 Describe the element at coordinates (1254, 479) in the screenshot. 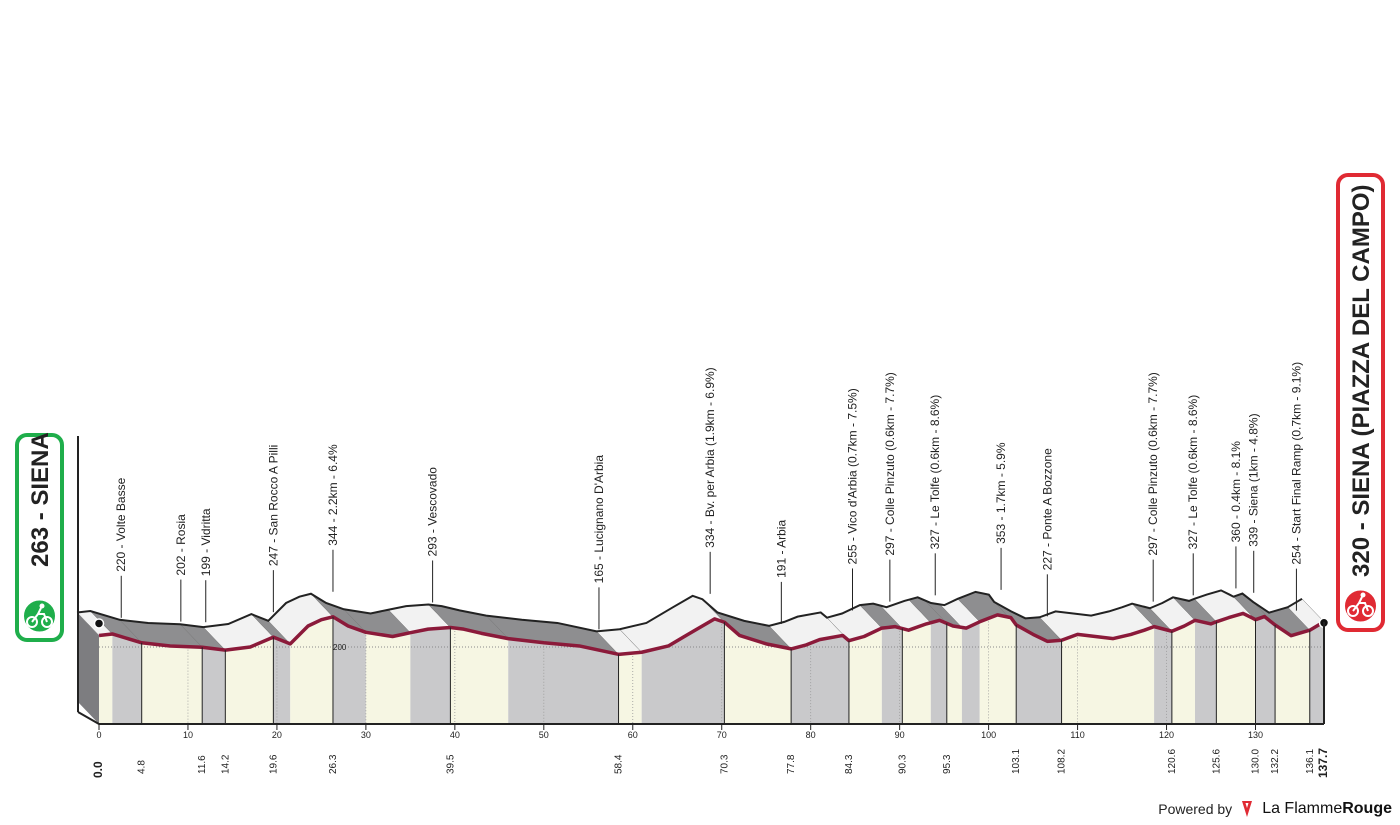

I see `waypoint-label: 339 - Siena (1km - 4.8%)` at that location.